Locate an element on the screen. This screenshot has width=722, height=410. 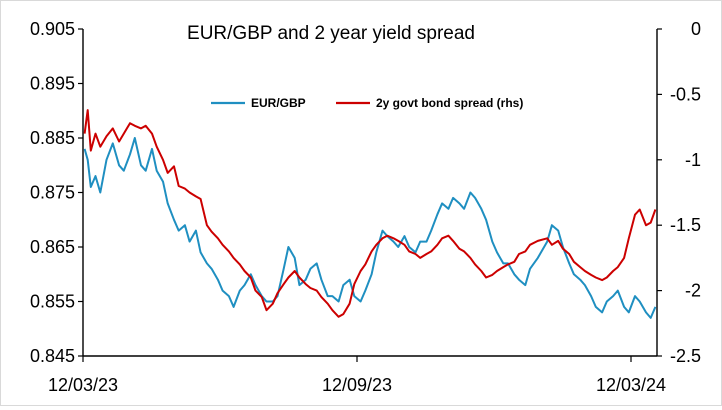
left-tick-label: 0.895 is located at coordinates (52, 84).